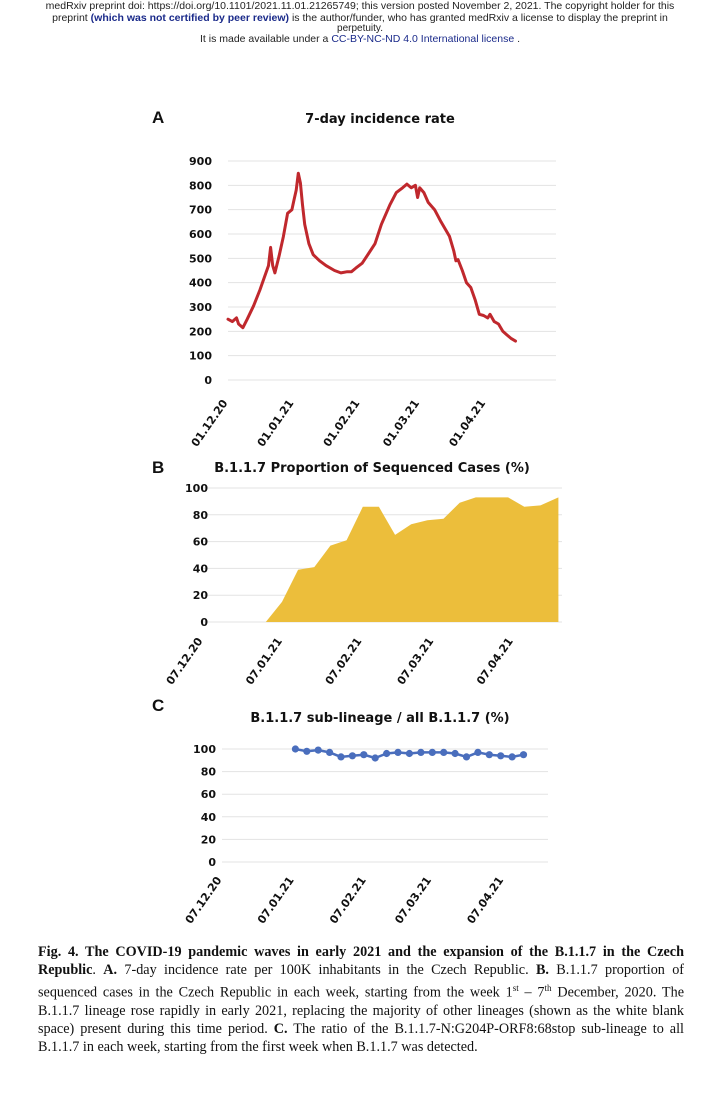 The height and width of the screenshot is (1108, 720). I want to click on panel-label-c: C, so click(158, 705).